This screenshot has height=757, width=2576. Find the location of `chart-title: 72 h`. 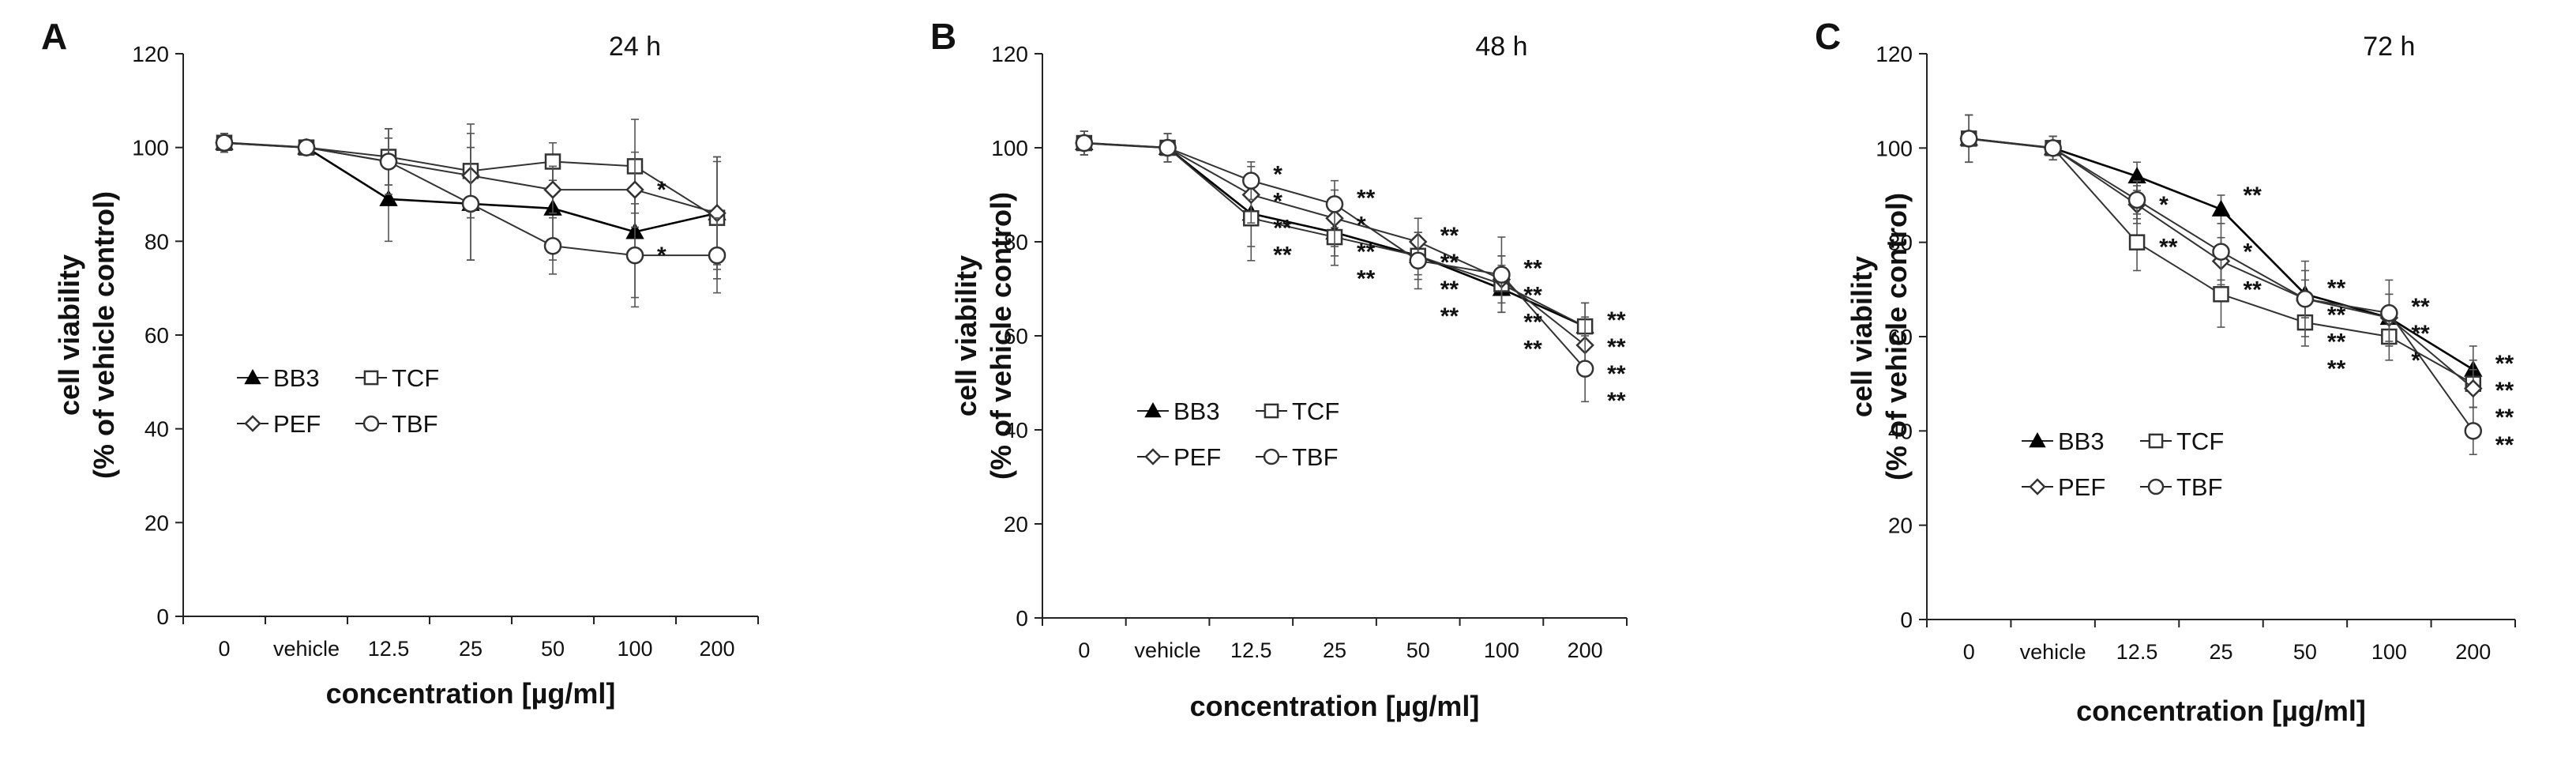

chart-title: 72 h is located at coordinates (2389, 47).